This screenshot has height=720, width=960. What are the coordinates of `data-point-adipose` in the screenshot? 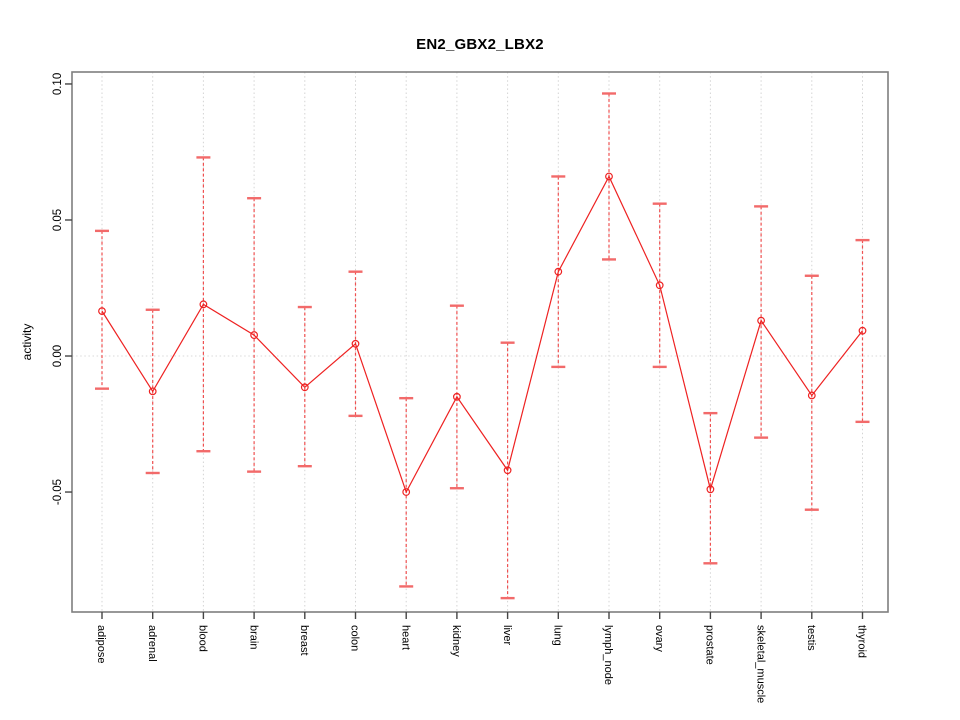 It's located at (102, 311).